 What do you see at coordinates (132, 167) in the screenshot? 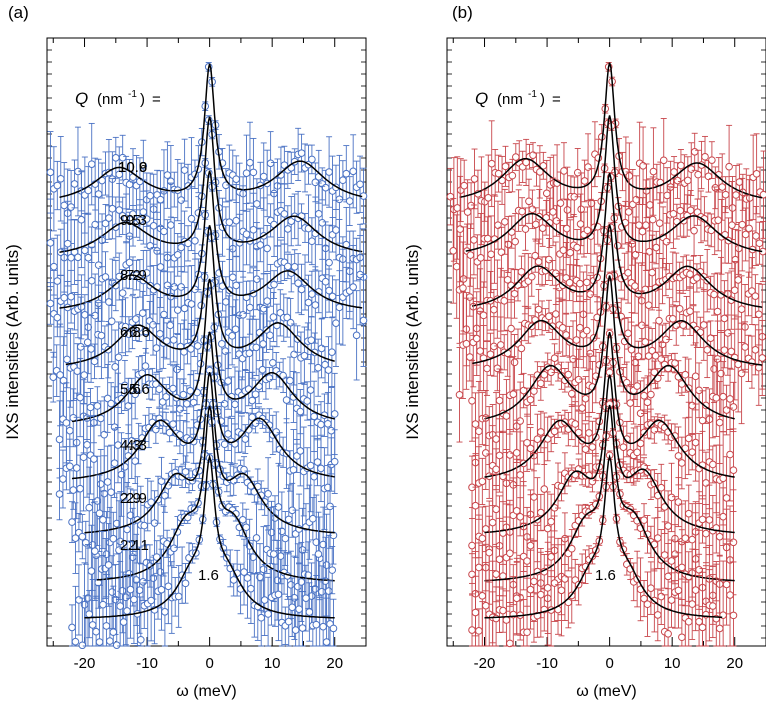
I see `q-label: 10.6` at bounding box center [132, 167].